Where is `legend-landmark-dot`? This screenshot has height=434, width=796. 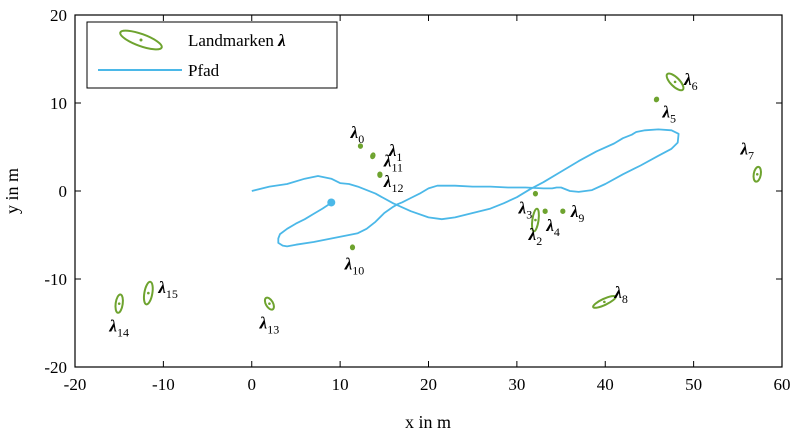 legend-landmark-dot is located at coordinates (141, 40).